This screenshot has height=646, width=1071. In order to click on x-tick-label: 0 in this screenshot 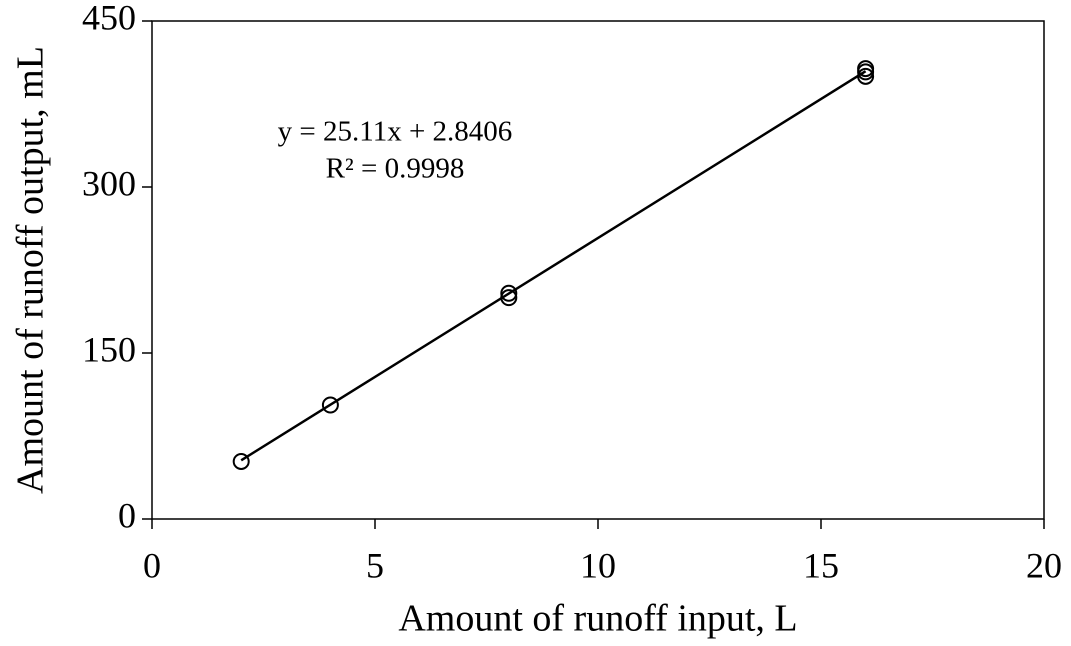, I will do `click(152, 565)`.